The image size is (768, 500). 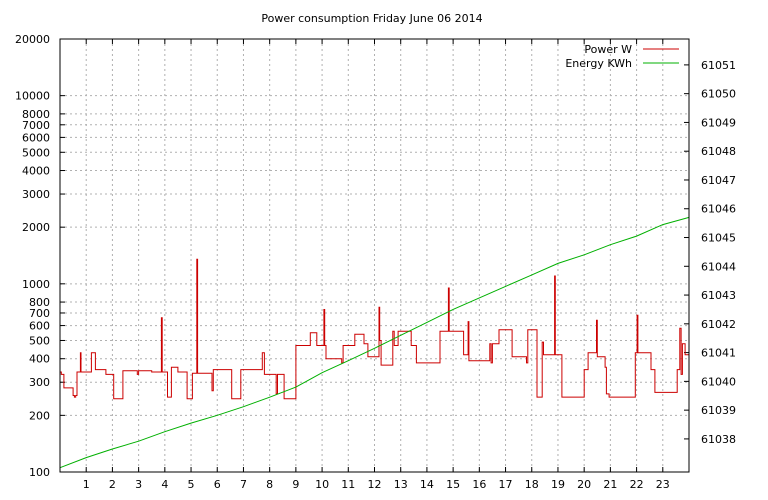 I want to click on y-right-tick-label: 61045, so click(x=718, y=238).